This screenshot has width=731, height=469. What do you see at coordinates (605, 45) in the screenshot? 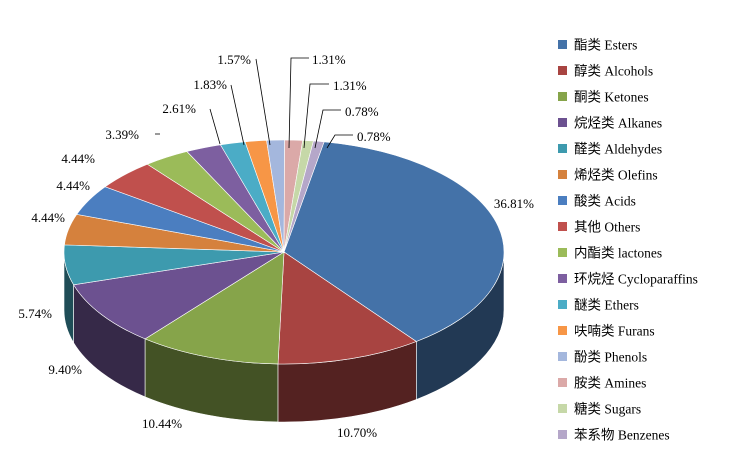
I see `legend-label-esters: 酯类 Esters` at bounding box center [605, 45].